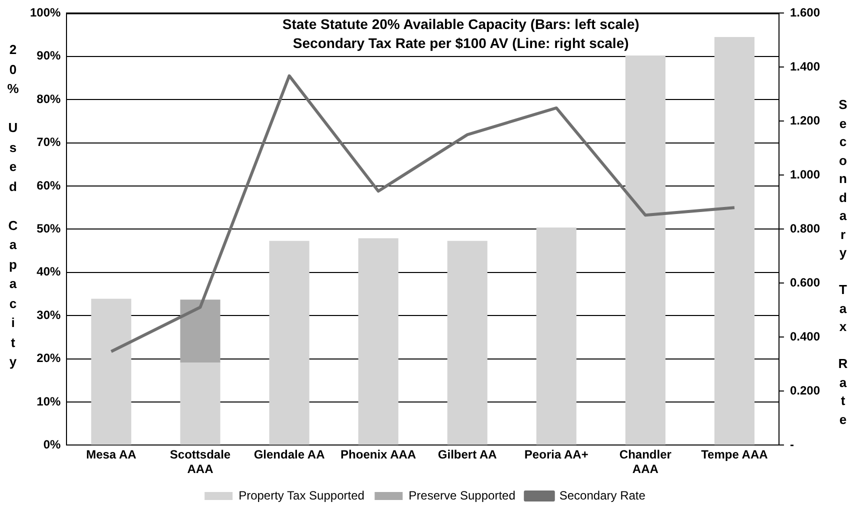 Image resolution: width=856 pixels, height=516 pixels. Describe the element at coordinates (792, 445) in the screenshot. I see `y2-tick-label: -` at that location.